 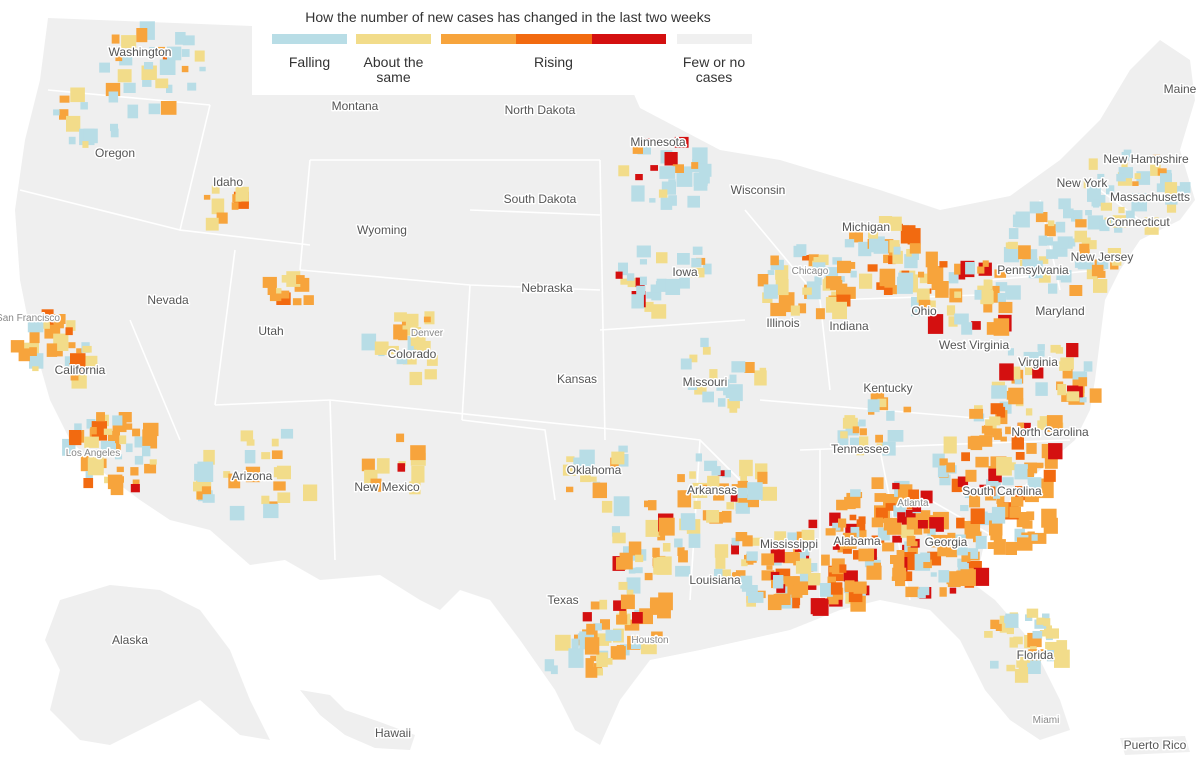 What do you see at coordinates (857, 541) in the screenshot?
I see `state-label: Alabama` at bounding box center [857, 541].